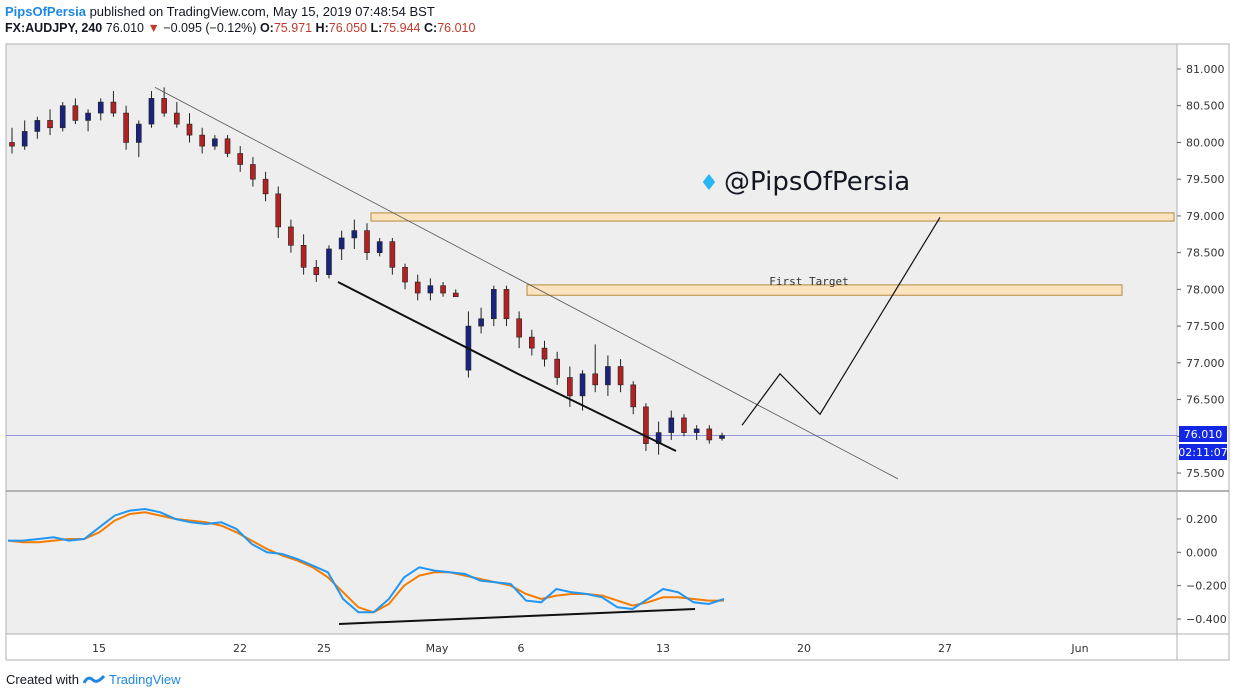 The image size is (1235, 698). What do you see at coordinates (804, 648) in the screenshot?
I see `x-tick-label: 20` at bounding box center [804, 648].